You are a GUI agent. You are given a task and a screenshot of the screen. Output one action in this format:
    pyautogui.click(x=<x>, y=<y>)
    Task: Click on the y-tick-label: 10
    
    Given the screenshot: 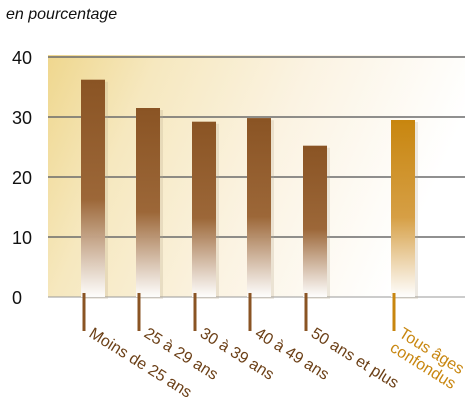 What is the action you would take?
    pyautogui.click(x=22, y=238)
    